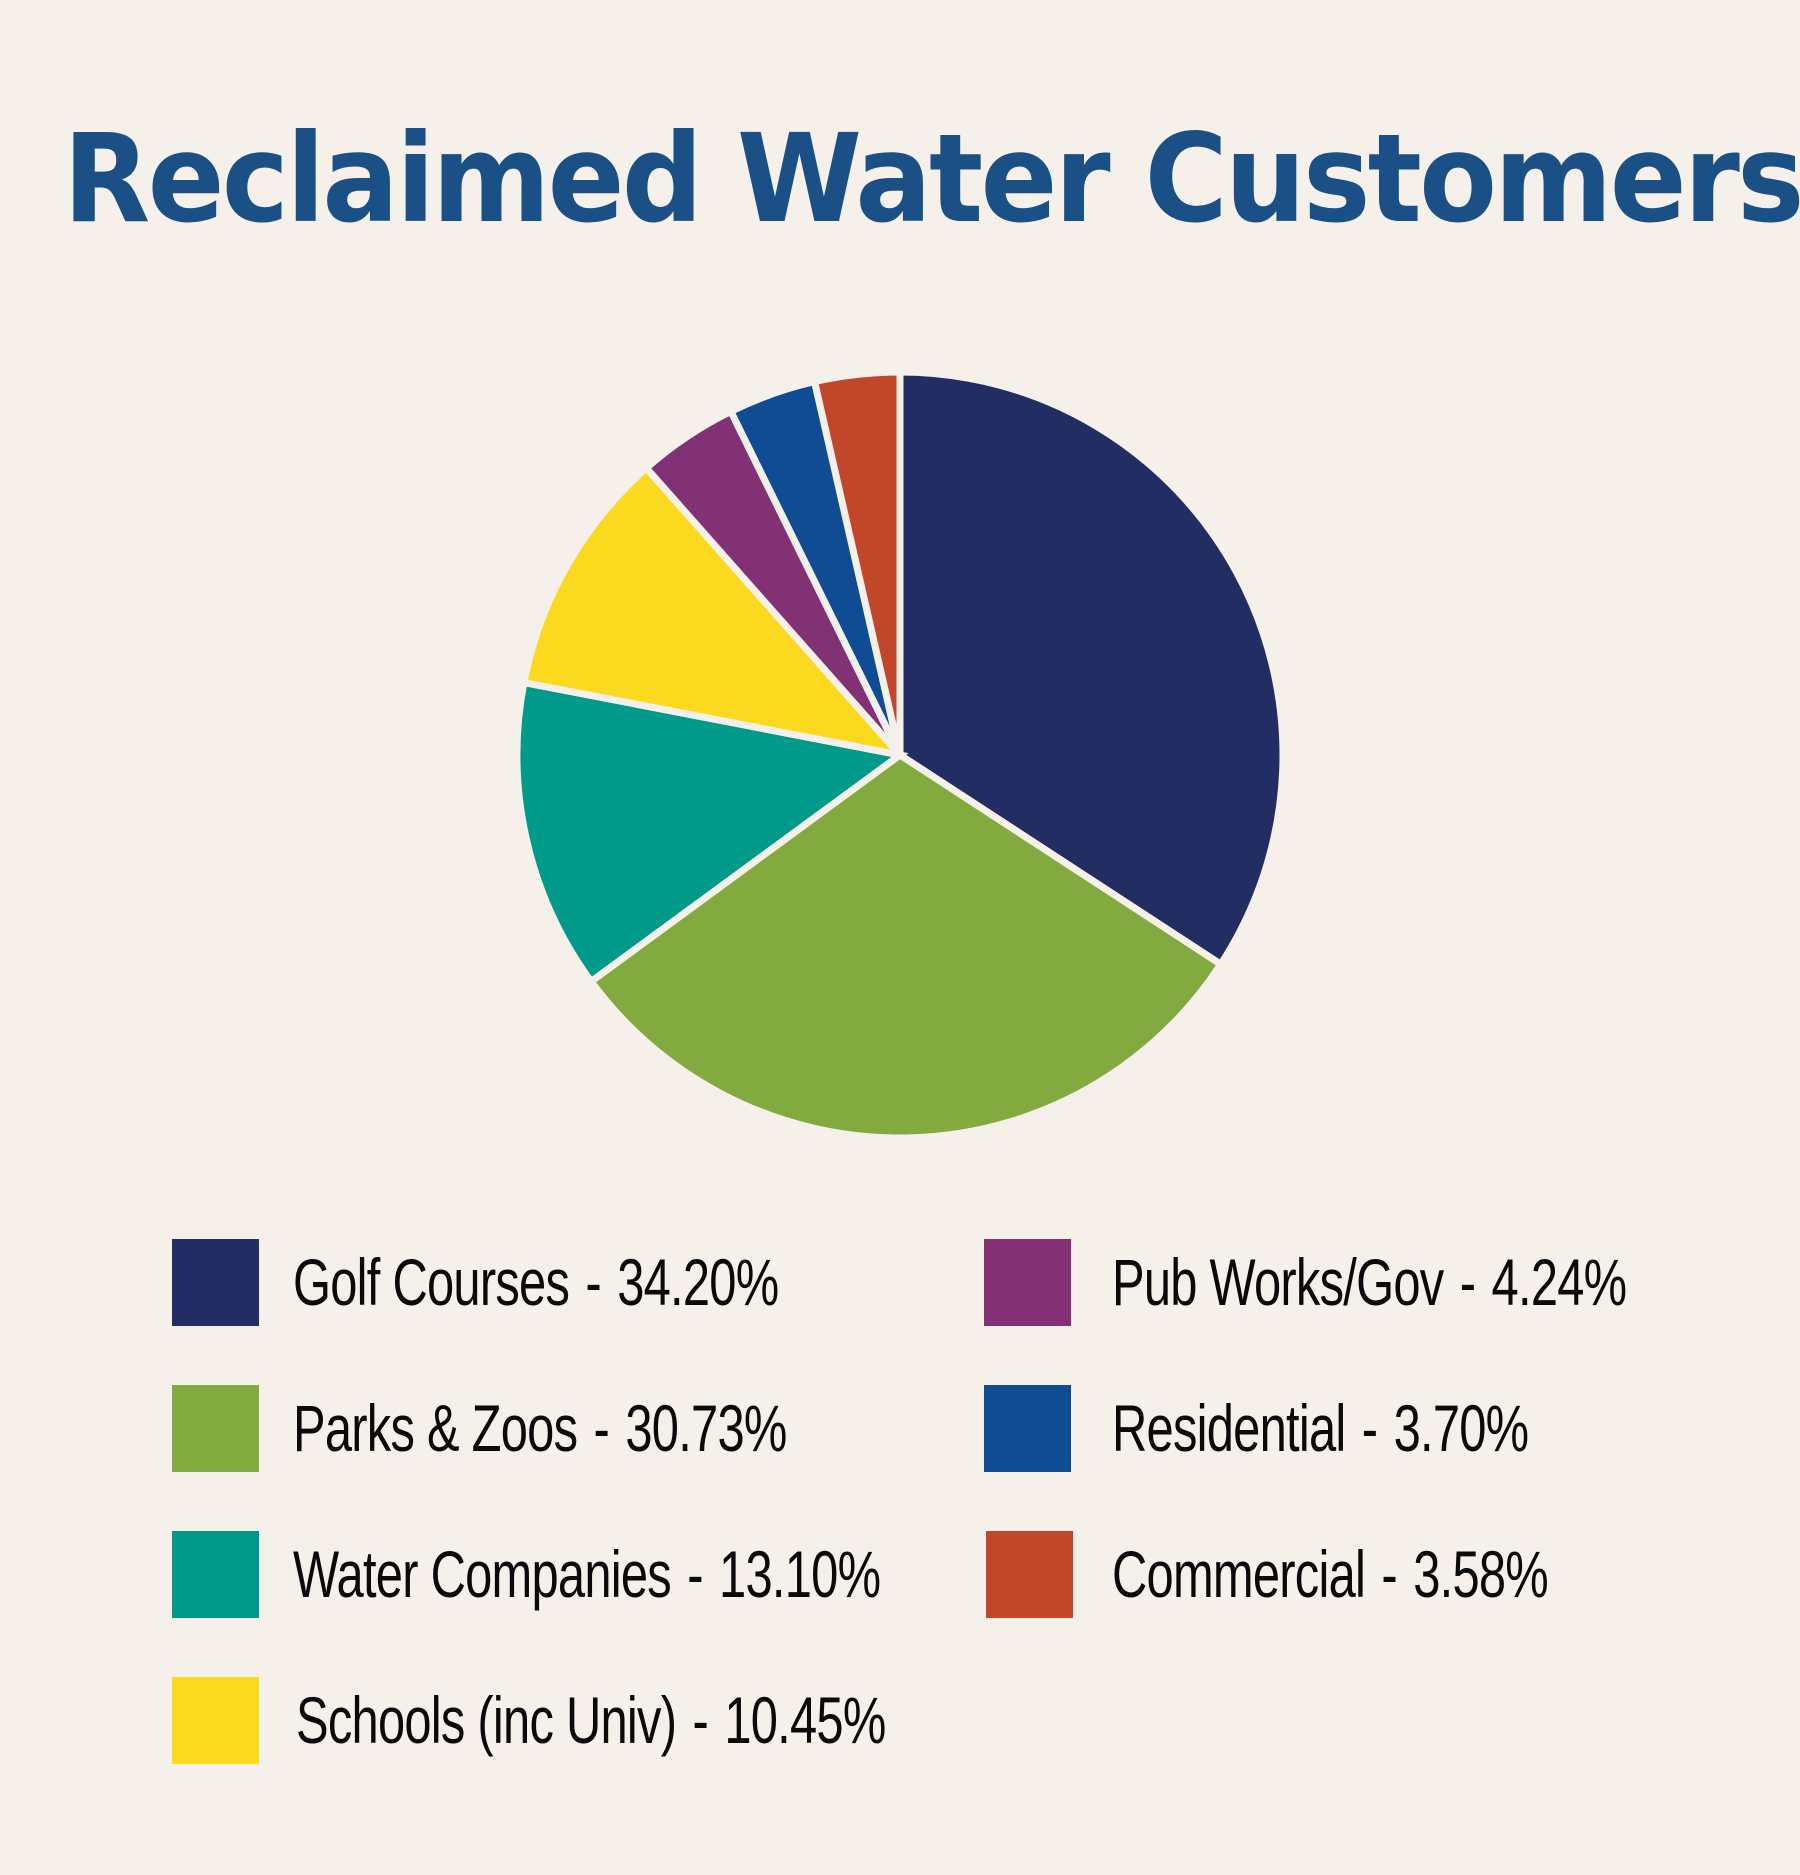 The height and width of the screenshot is (1875, 1800). Describe the element at coordinates (1029, 1574) in the screenshot. I see `legend-swatch-commercial` at that location.